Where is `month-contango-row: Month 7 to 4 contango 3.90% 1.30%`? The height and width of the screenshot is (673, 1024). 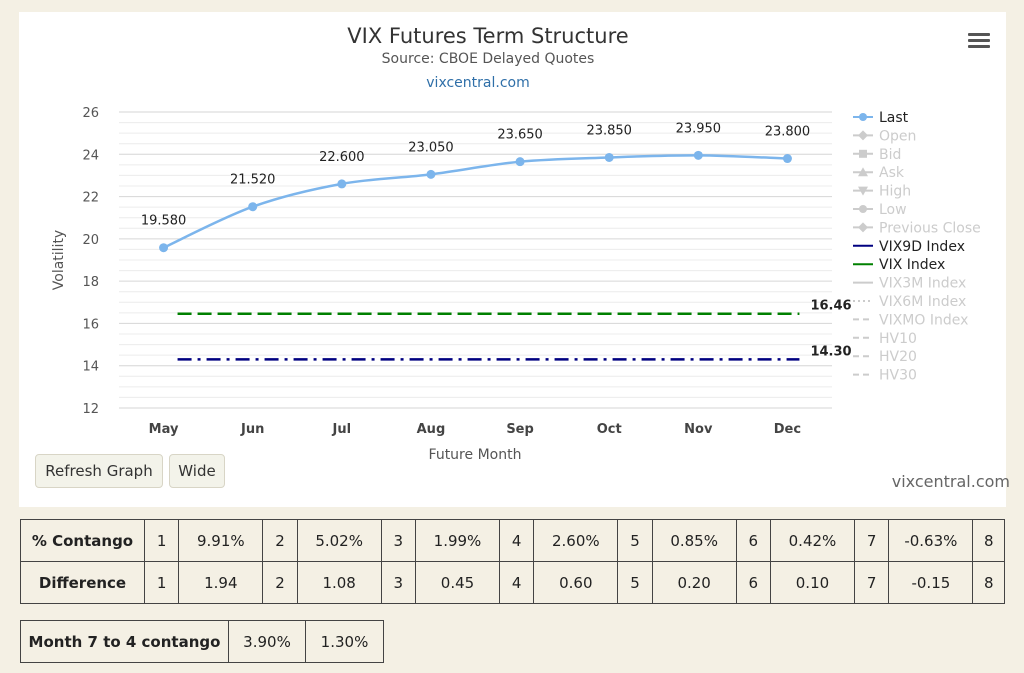 month-contango-row: Month 7 to 4 contango 3.90% 1.30% is located at coordinates (202, 641).